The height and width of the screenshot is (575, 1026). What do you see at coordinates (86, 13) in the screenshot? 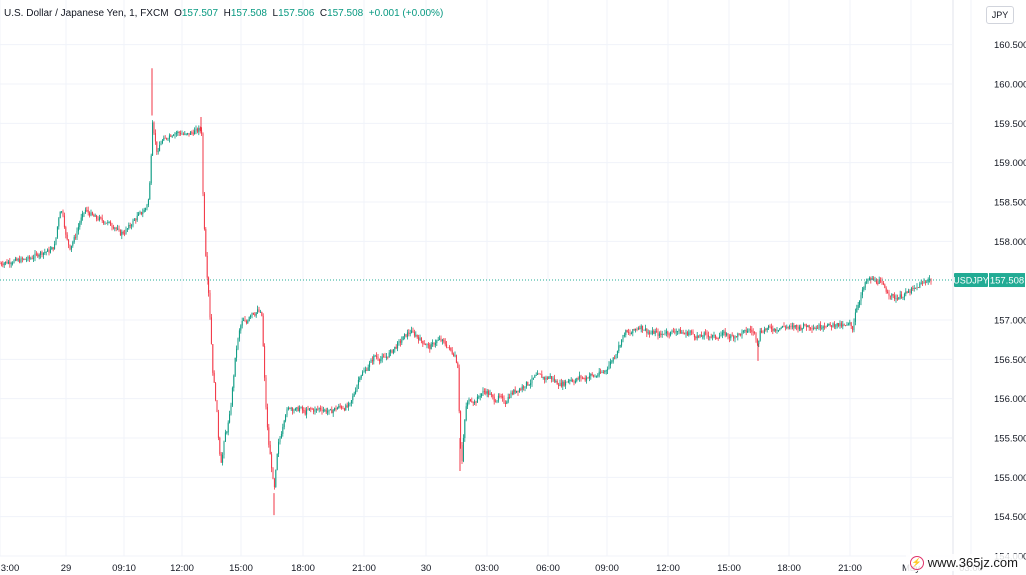
I see `symbol-title: U.S. Dollar / Japanese Yen, 1, FXCM` at bounding box center [86, 13].